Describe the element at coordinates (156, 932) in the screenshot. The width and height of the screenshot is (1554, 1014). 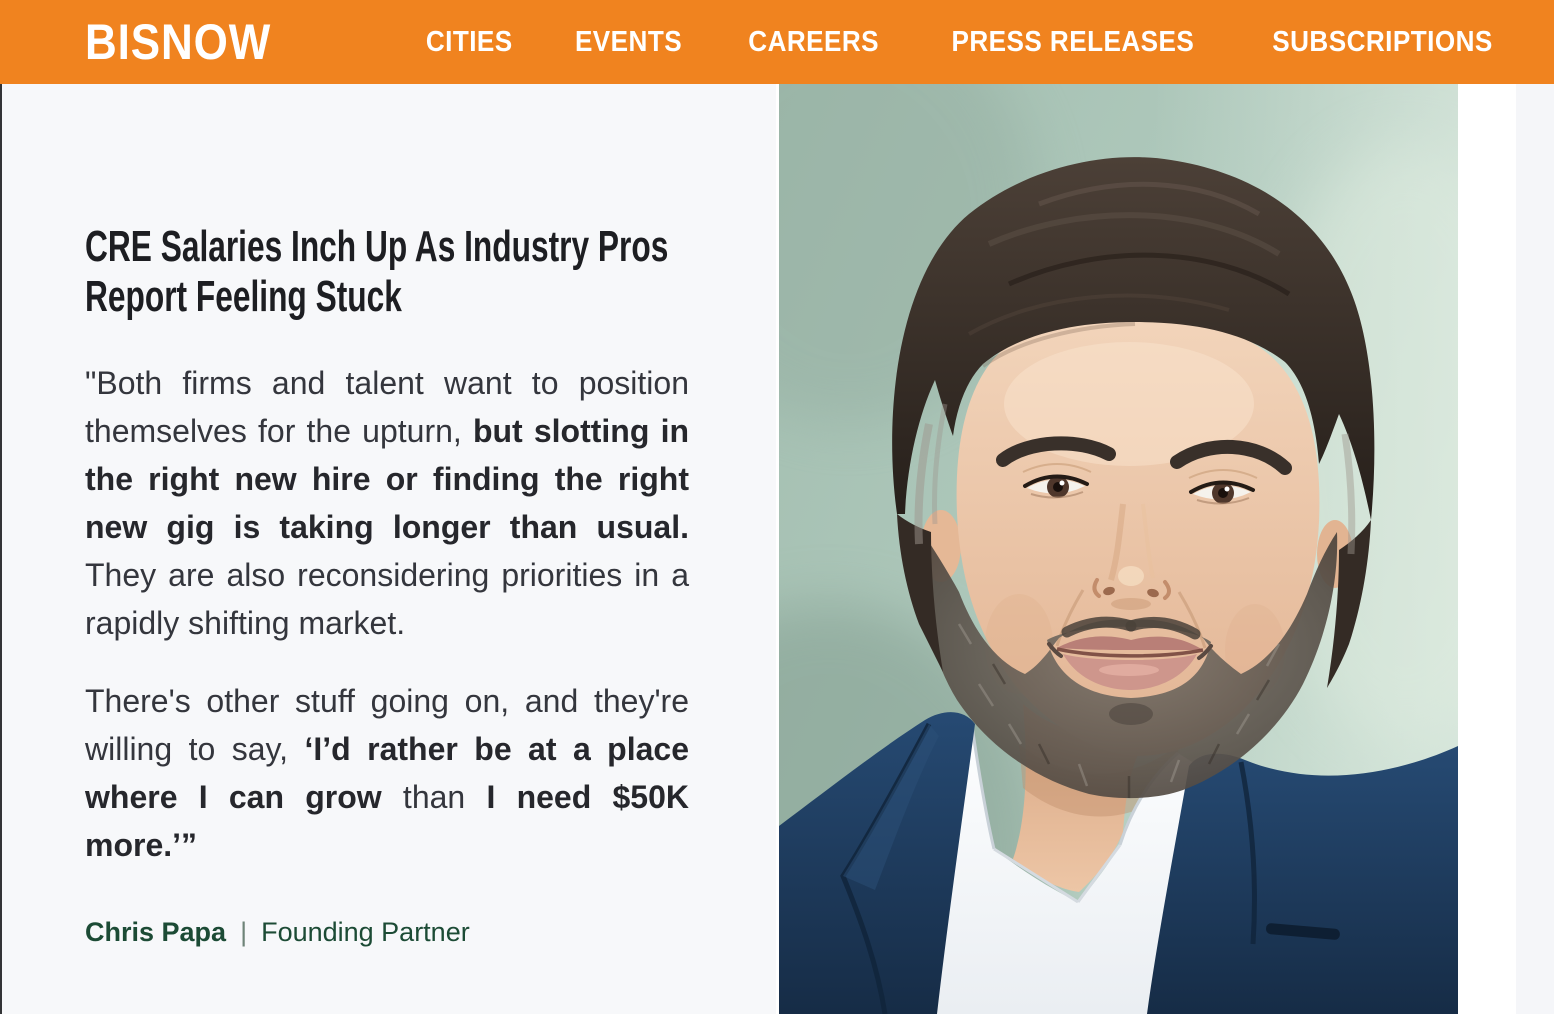
I see `attribution-name: Chris Papa` at that location.